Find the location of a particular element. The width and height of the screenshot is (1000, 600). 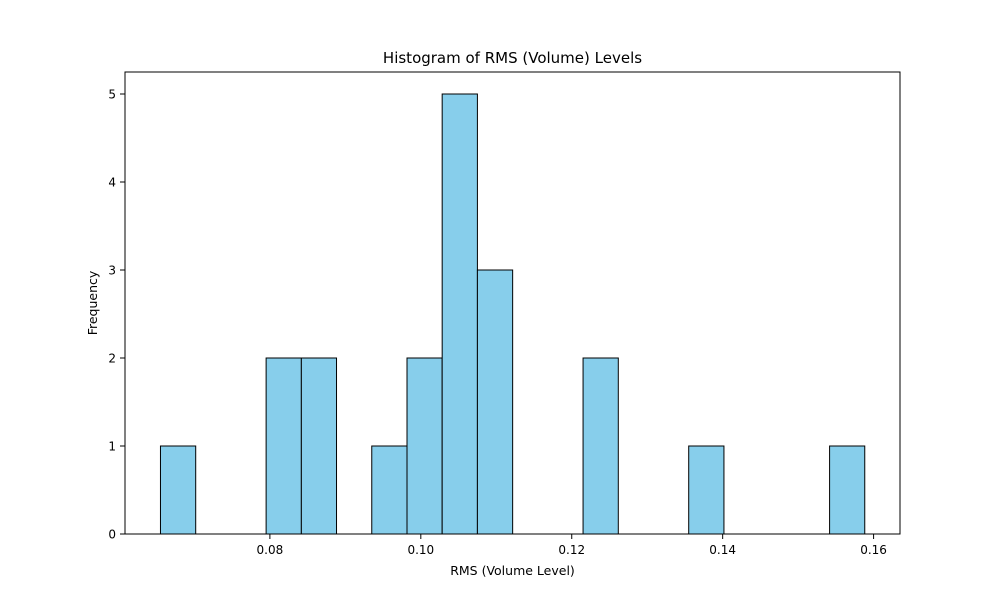

y-tick-label: 3 is located at coordinates (112, 271).